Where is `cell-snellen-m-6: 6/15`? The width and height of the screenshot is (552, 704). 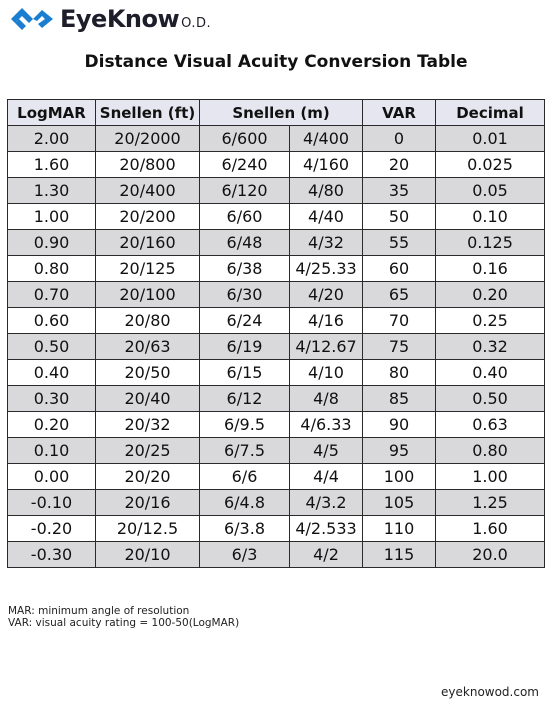
cell-snellen-m-6: 6/15 is located at coordinates (244, 372).